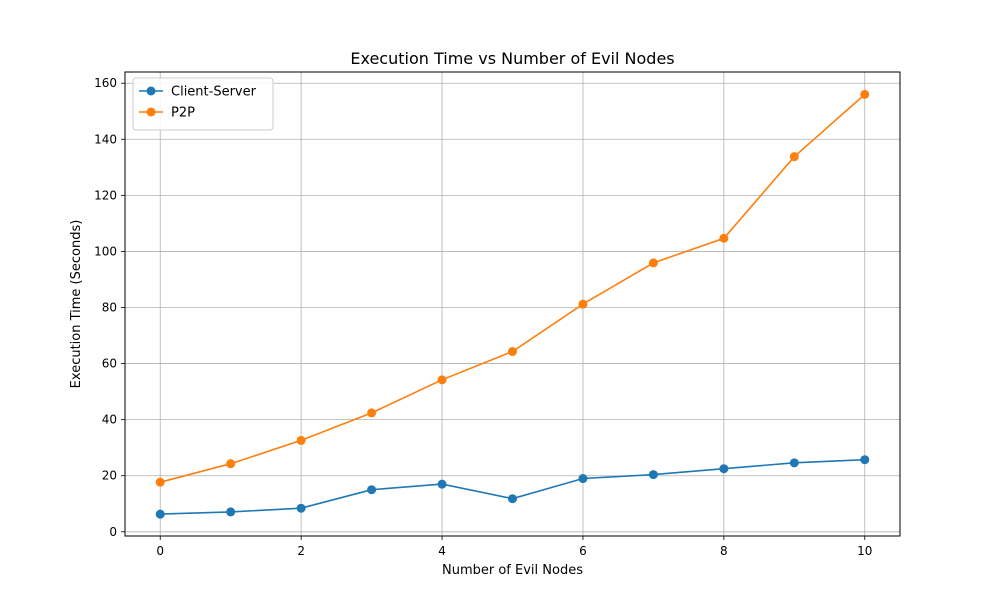  What do you see at coordinates (512, 570) in the screenshot?
I see `x-axis-label: Number of Evil Nodes` at bounding box center [512, 570].